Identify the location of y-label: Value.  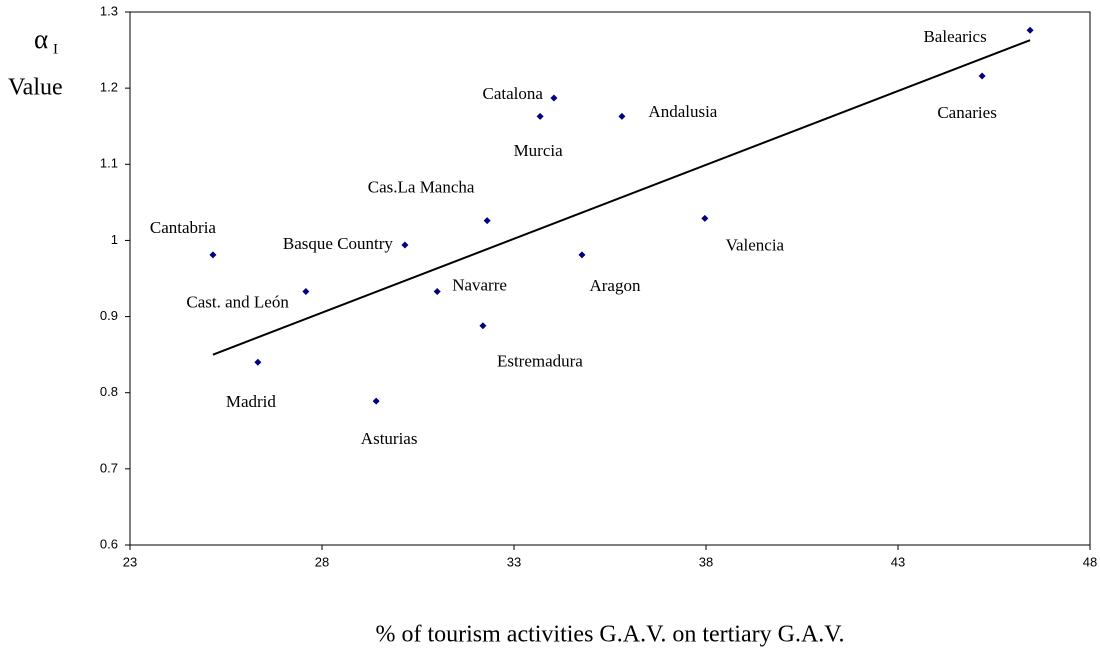
(35, 88).